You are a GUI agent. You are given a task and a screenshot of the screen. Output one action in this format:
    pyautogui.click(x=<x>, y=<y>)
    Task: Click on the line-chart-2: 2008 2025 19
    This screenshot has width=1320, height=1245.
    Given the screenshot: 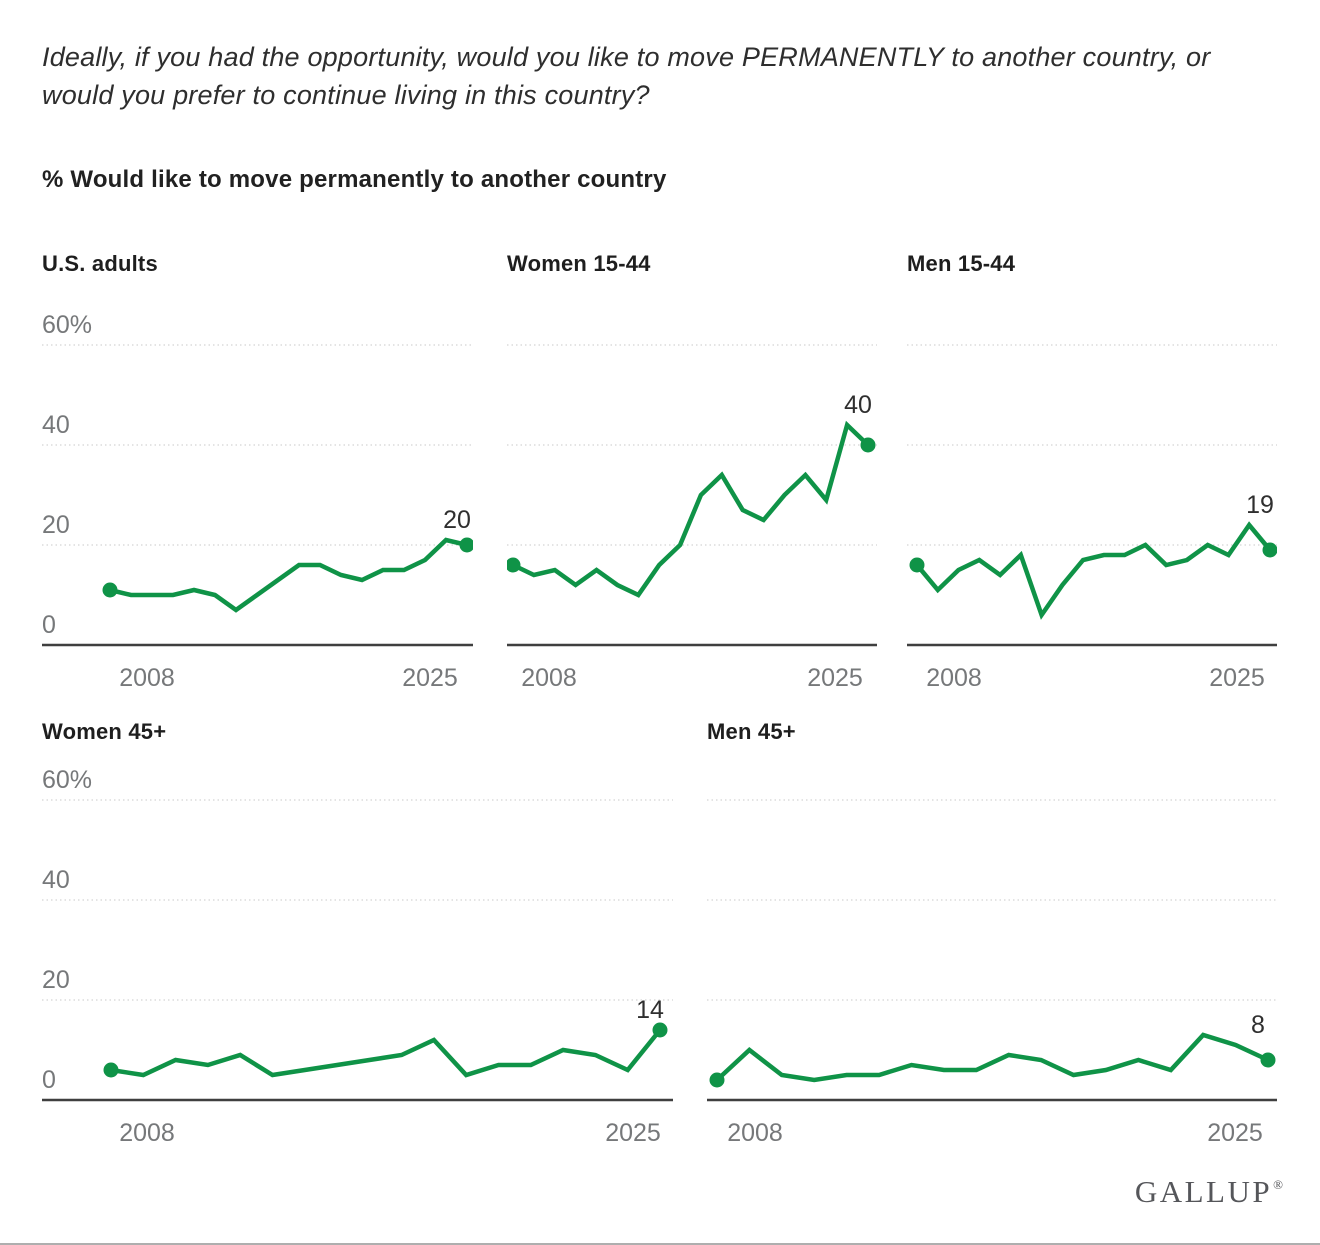 What is the action you would take?
    pyautogui.click(x=1092, y=518)
    